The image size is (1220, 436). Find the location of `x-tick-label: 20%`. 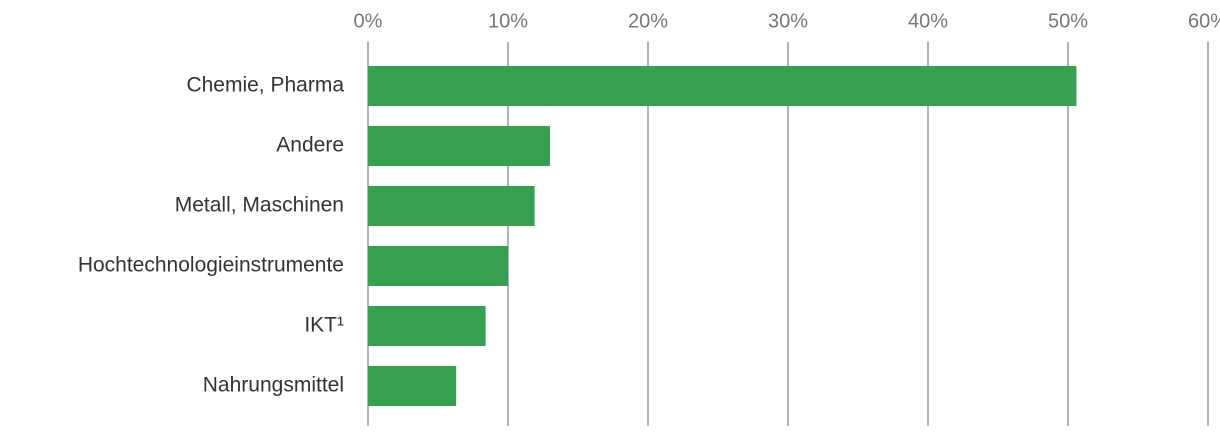

x-tick-label: 20% is located at coordinates (648, 21).